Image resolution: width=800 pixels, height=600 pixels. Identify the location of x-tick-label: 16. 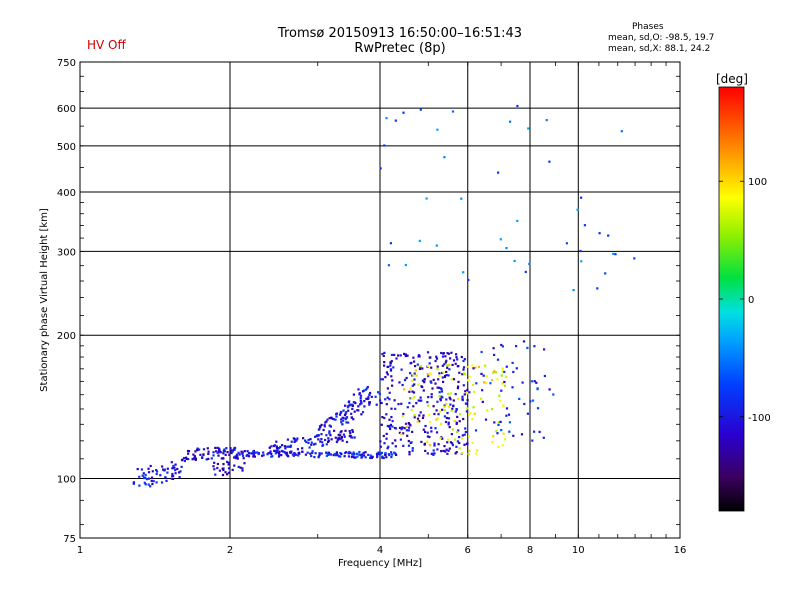
(680, 550).